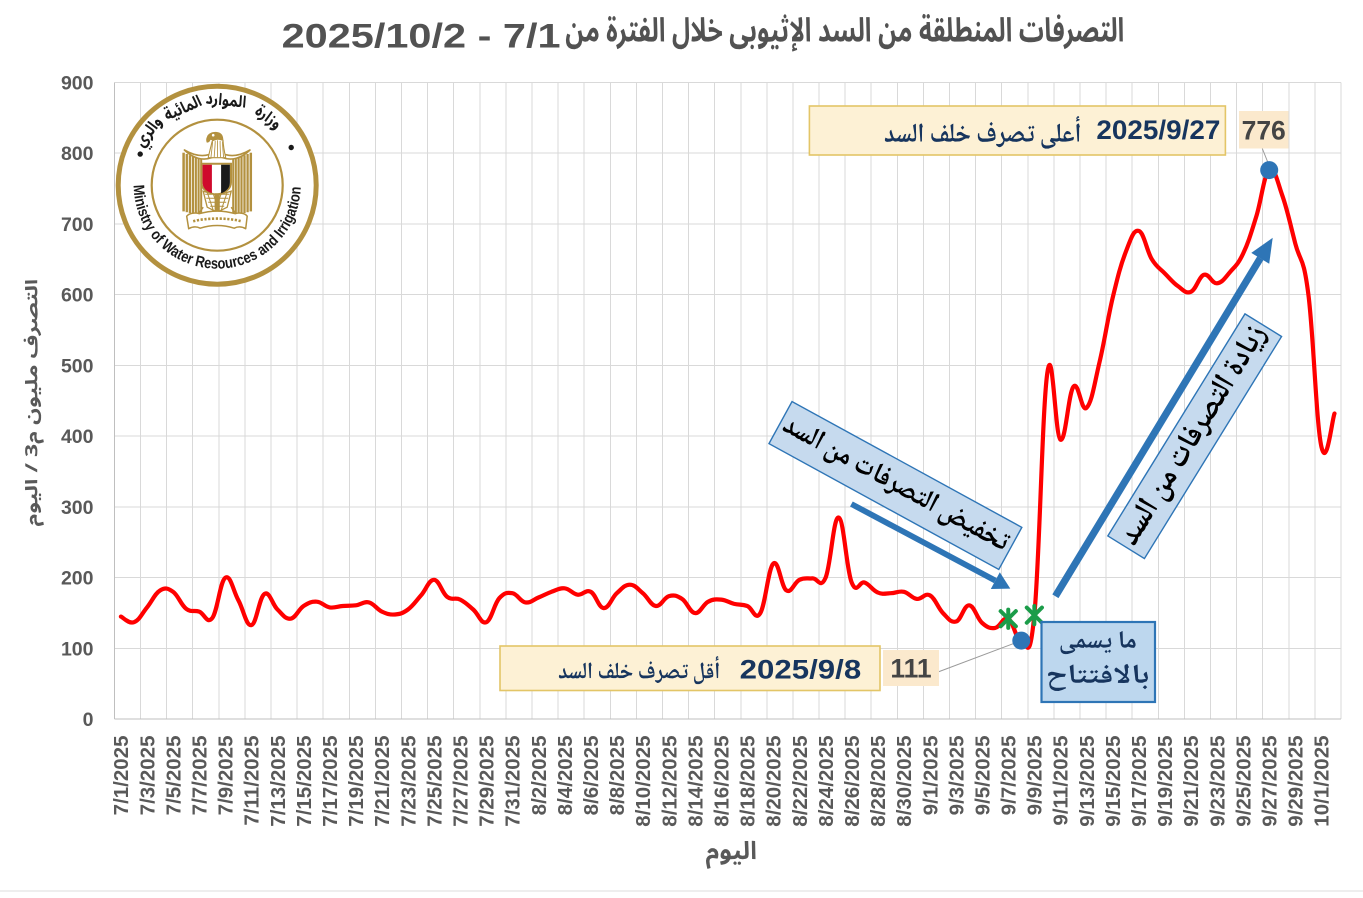  What do you see at coordinates (77, 83) in the screenshot?
I see `svg-text: 900` at bounding box center [77, 83].